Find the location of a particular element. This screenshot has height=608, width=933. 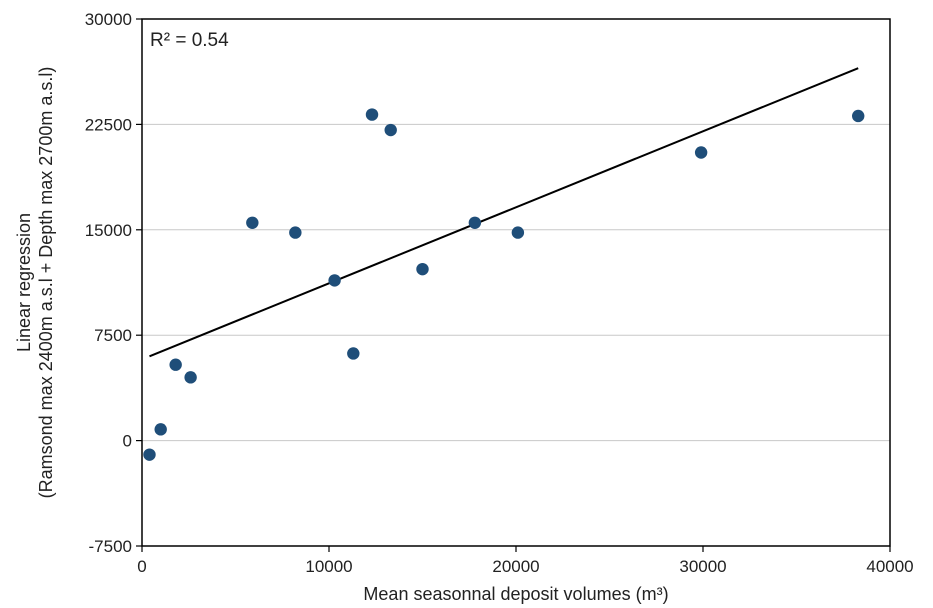

x-tick-label: 20000 is located at coordinates (515, 566).